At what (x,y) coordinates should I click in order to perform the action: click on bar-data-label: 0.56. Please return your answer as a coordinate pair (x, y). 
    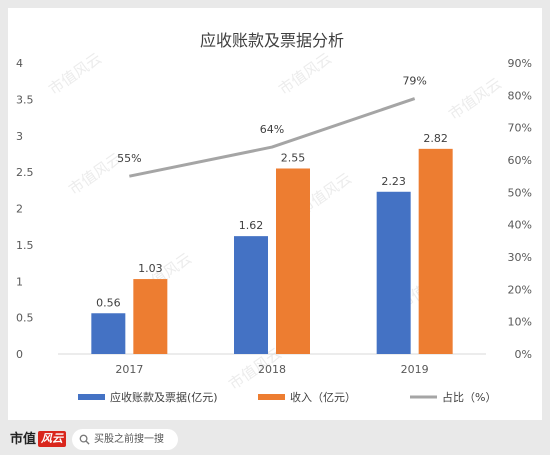
    Looking at the image, I should click on (108, 302).